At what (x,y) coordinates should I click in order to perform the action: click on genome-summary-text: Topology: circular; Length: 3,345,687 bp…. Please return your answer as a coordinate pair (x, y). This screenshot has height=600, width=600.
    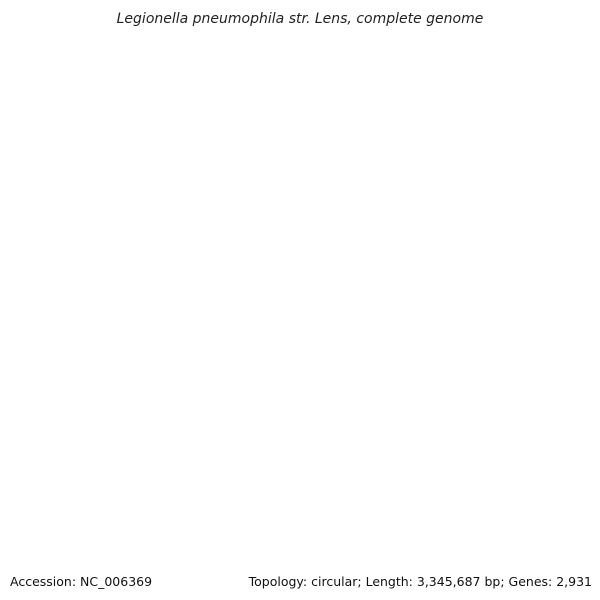
    Looking at the image, I should click on (420, 581).